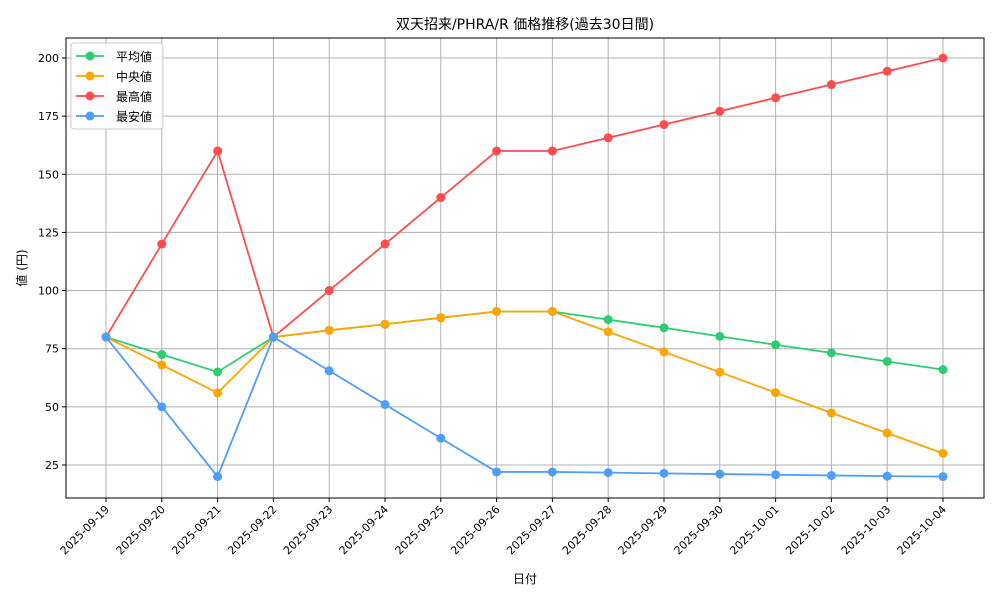  What do you see at coordinates (308, 530) in the screenshot?
I see `x-tick-label: 2025-09-23` at bounding box center [308, 530].